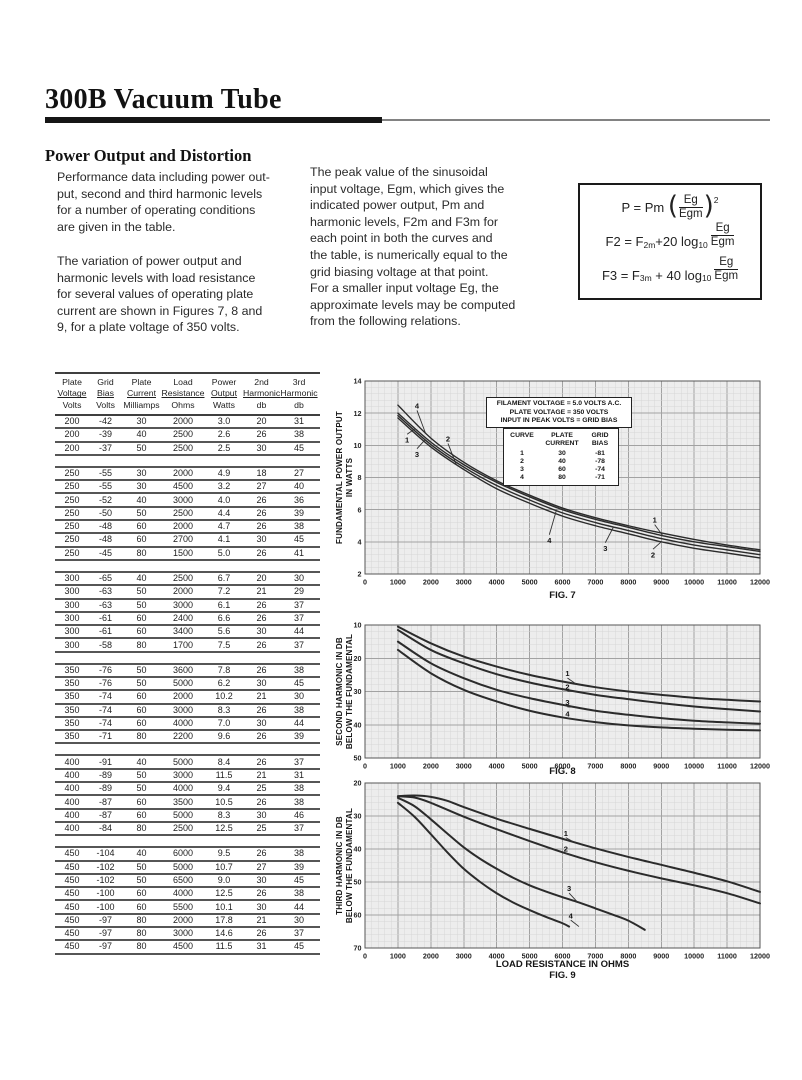 Image resolution: width=802 pixels, height=1080 pixels. I want to click on table-cell: 4.1, so click(224, 539).